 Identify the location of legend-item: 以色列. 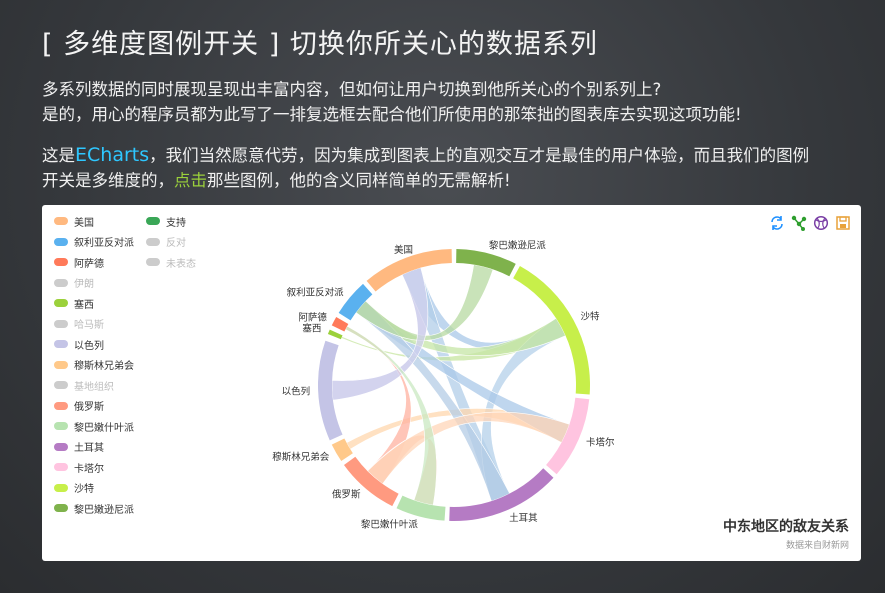
(79, 344).